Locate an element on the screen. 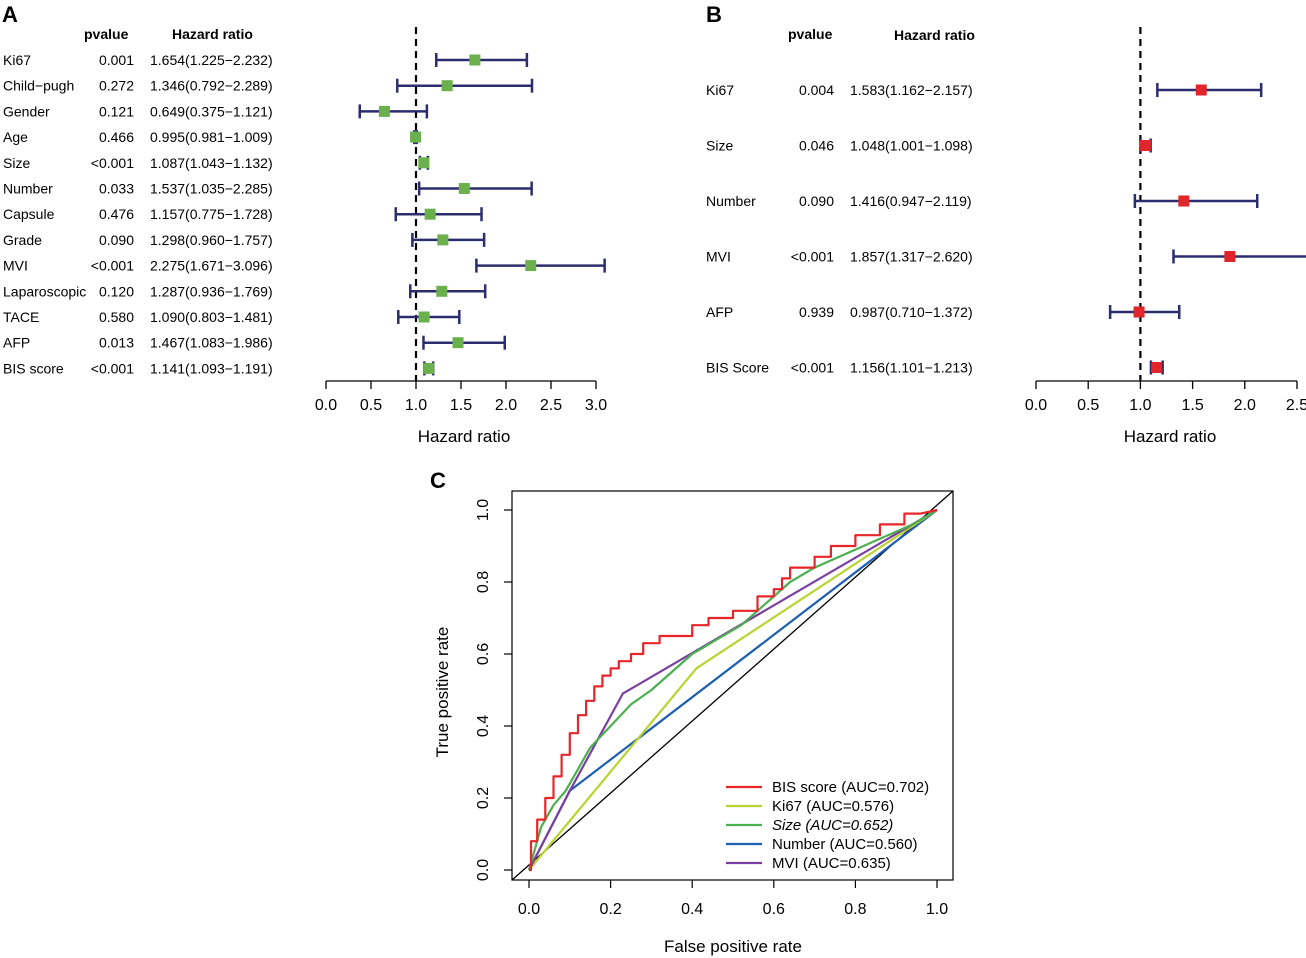 Image resolution: width=1306 pixels, height=958 pixels. row-label: Child−pugh is located at coordinates (38, 86).